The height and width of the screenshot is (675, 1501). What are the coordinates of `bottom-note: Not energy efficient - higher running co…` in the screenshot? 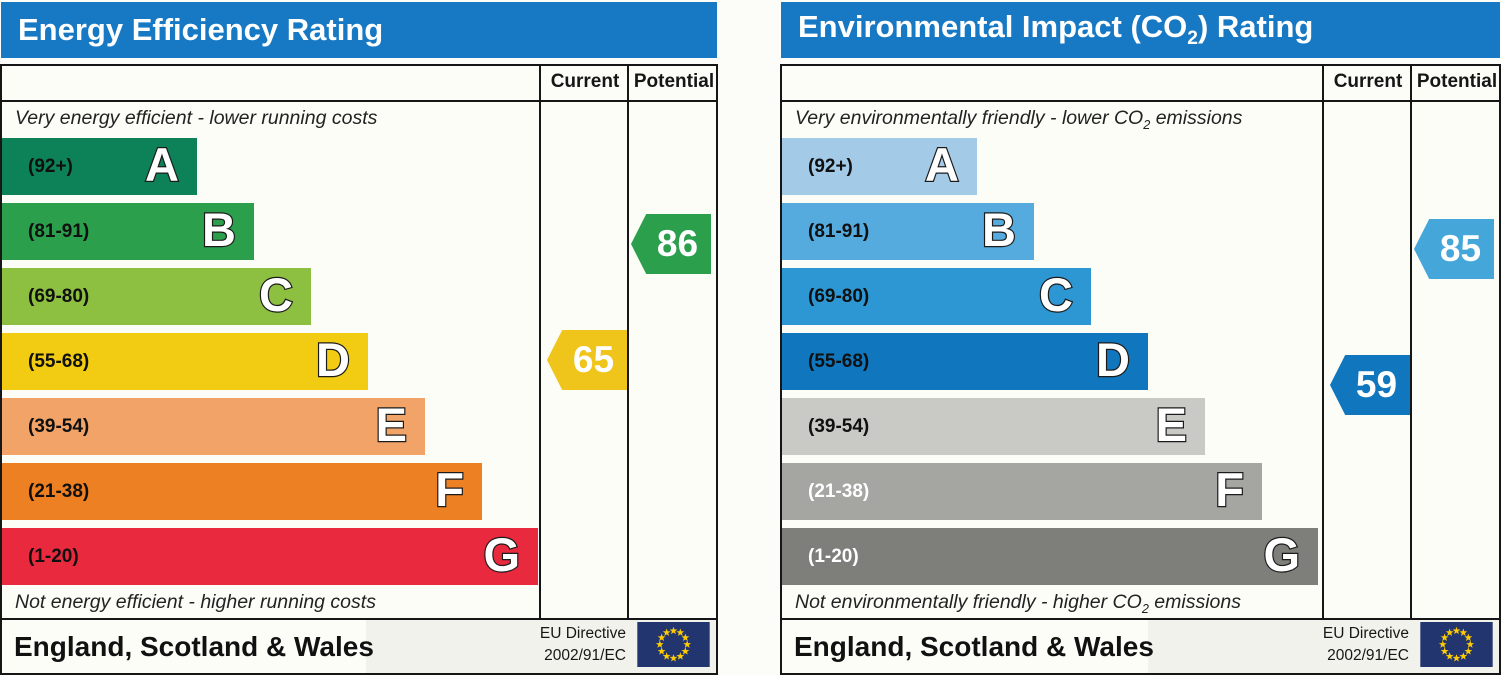 It's located at (195, 602).